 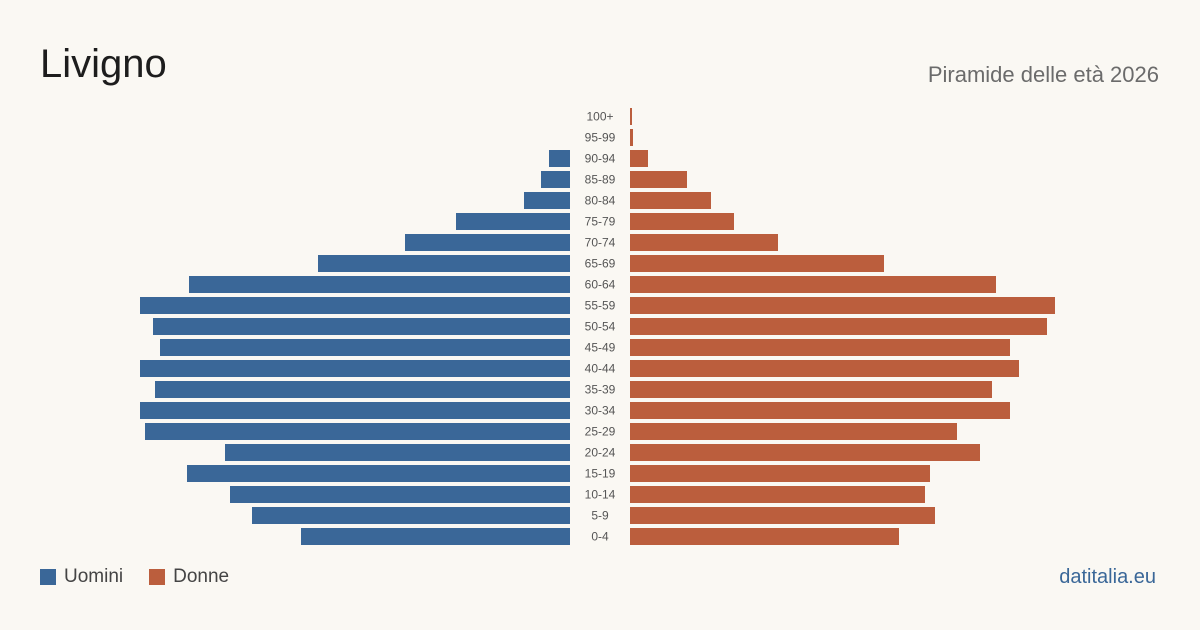 What do you see at coordinates (599, 117) in the screenshot?
I see `age-label-100plus: 100+` at bounding box center [599, 117].